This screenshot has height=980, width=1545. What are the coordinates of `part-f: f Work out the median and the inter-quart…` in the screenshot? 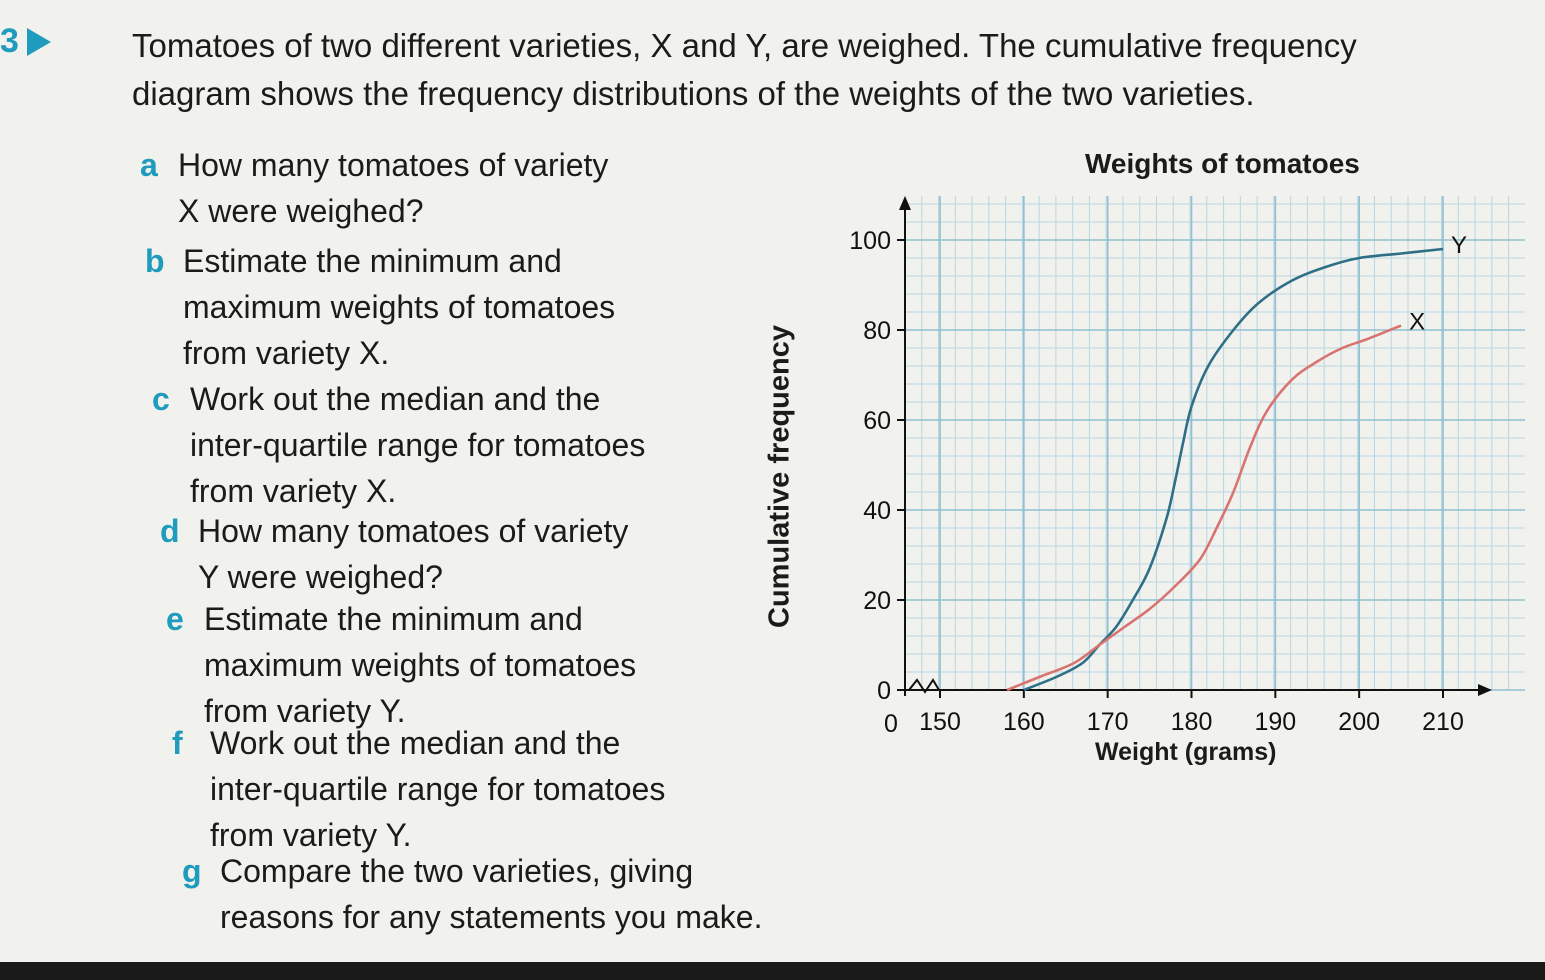 It's located at (462, 789).